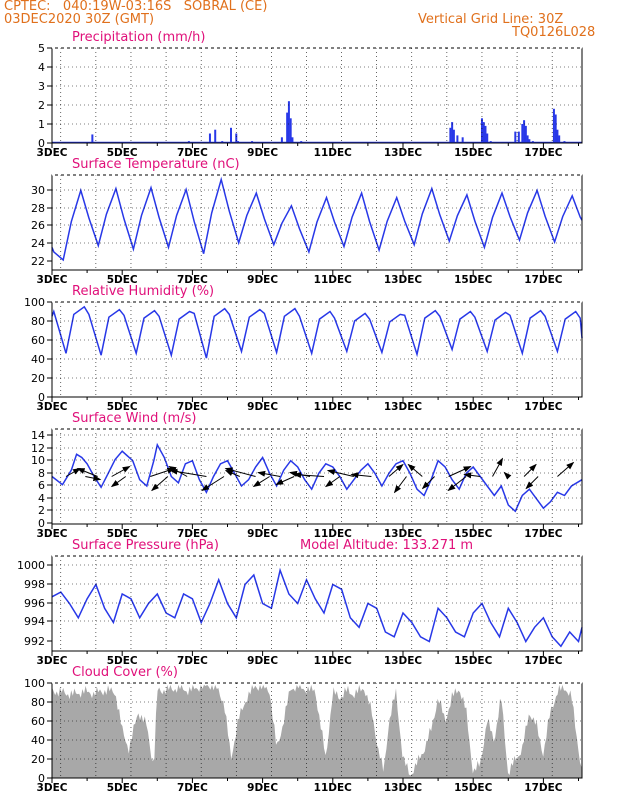 This screenshot has height=800, width=618. What do you see at coordinates (543, 407) in the screenshot?
I see `rh-xtick-label: 17DEC` at bounding box center [543, 407].